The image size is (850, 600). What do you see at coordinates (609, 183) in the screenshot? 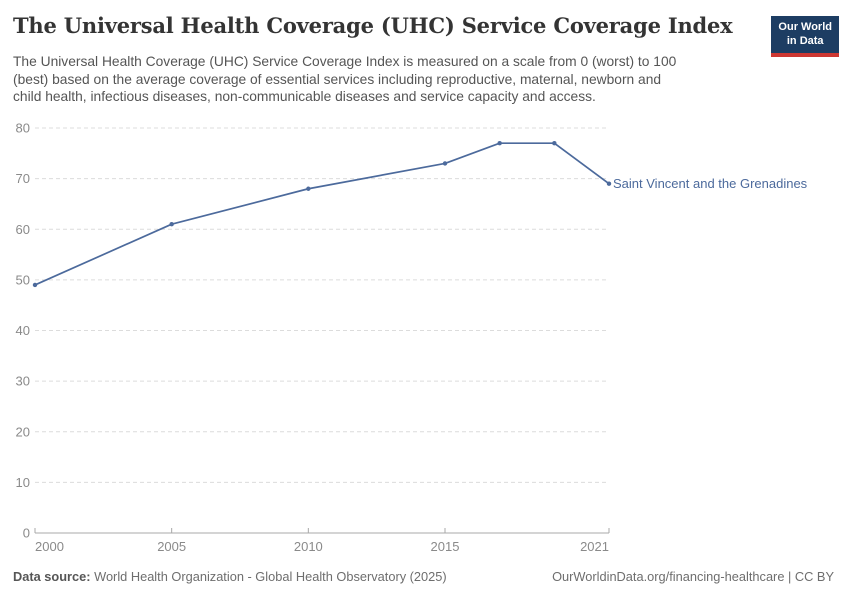
I see `data-point-marker-2021` at bounding box center [609, 183].